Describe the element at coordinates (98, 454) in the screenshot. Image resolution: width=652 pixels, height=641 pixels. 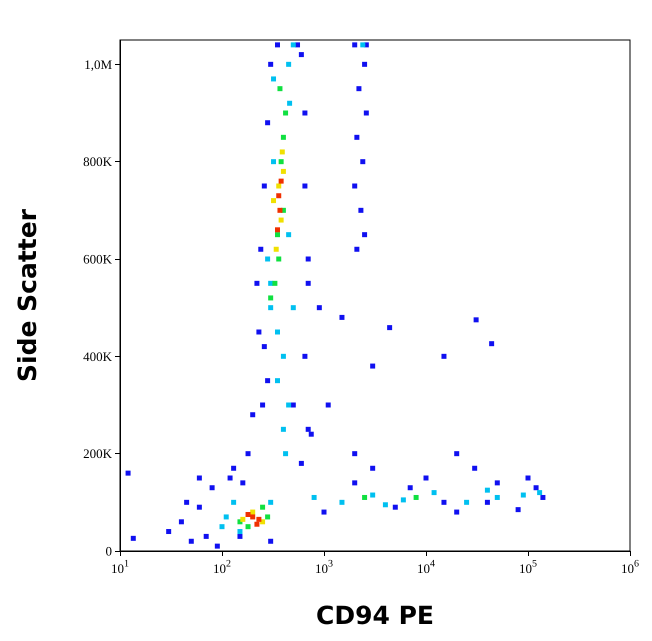
I see `y-tick-label: 200K` at that location.